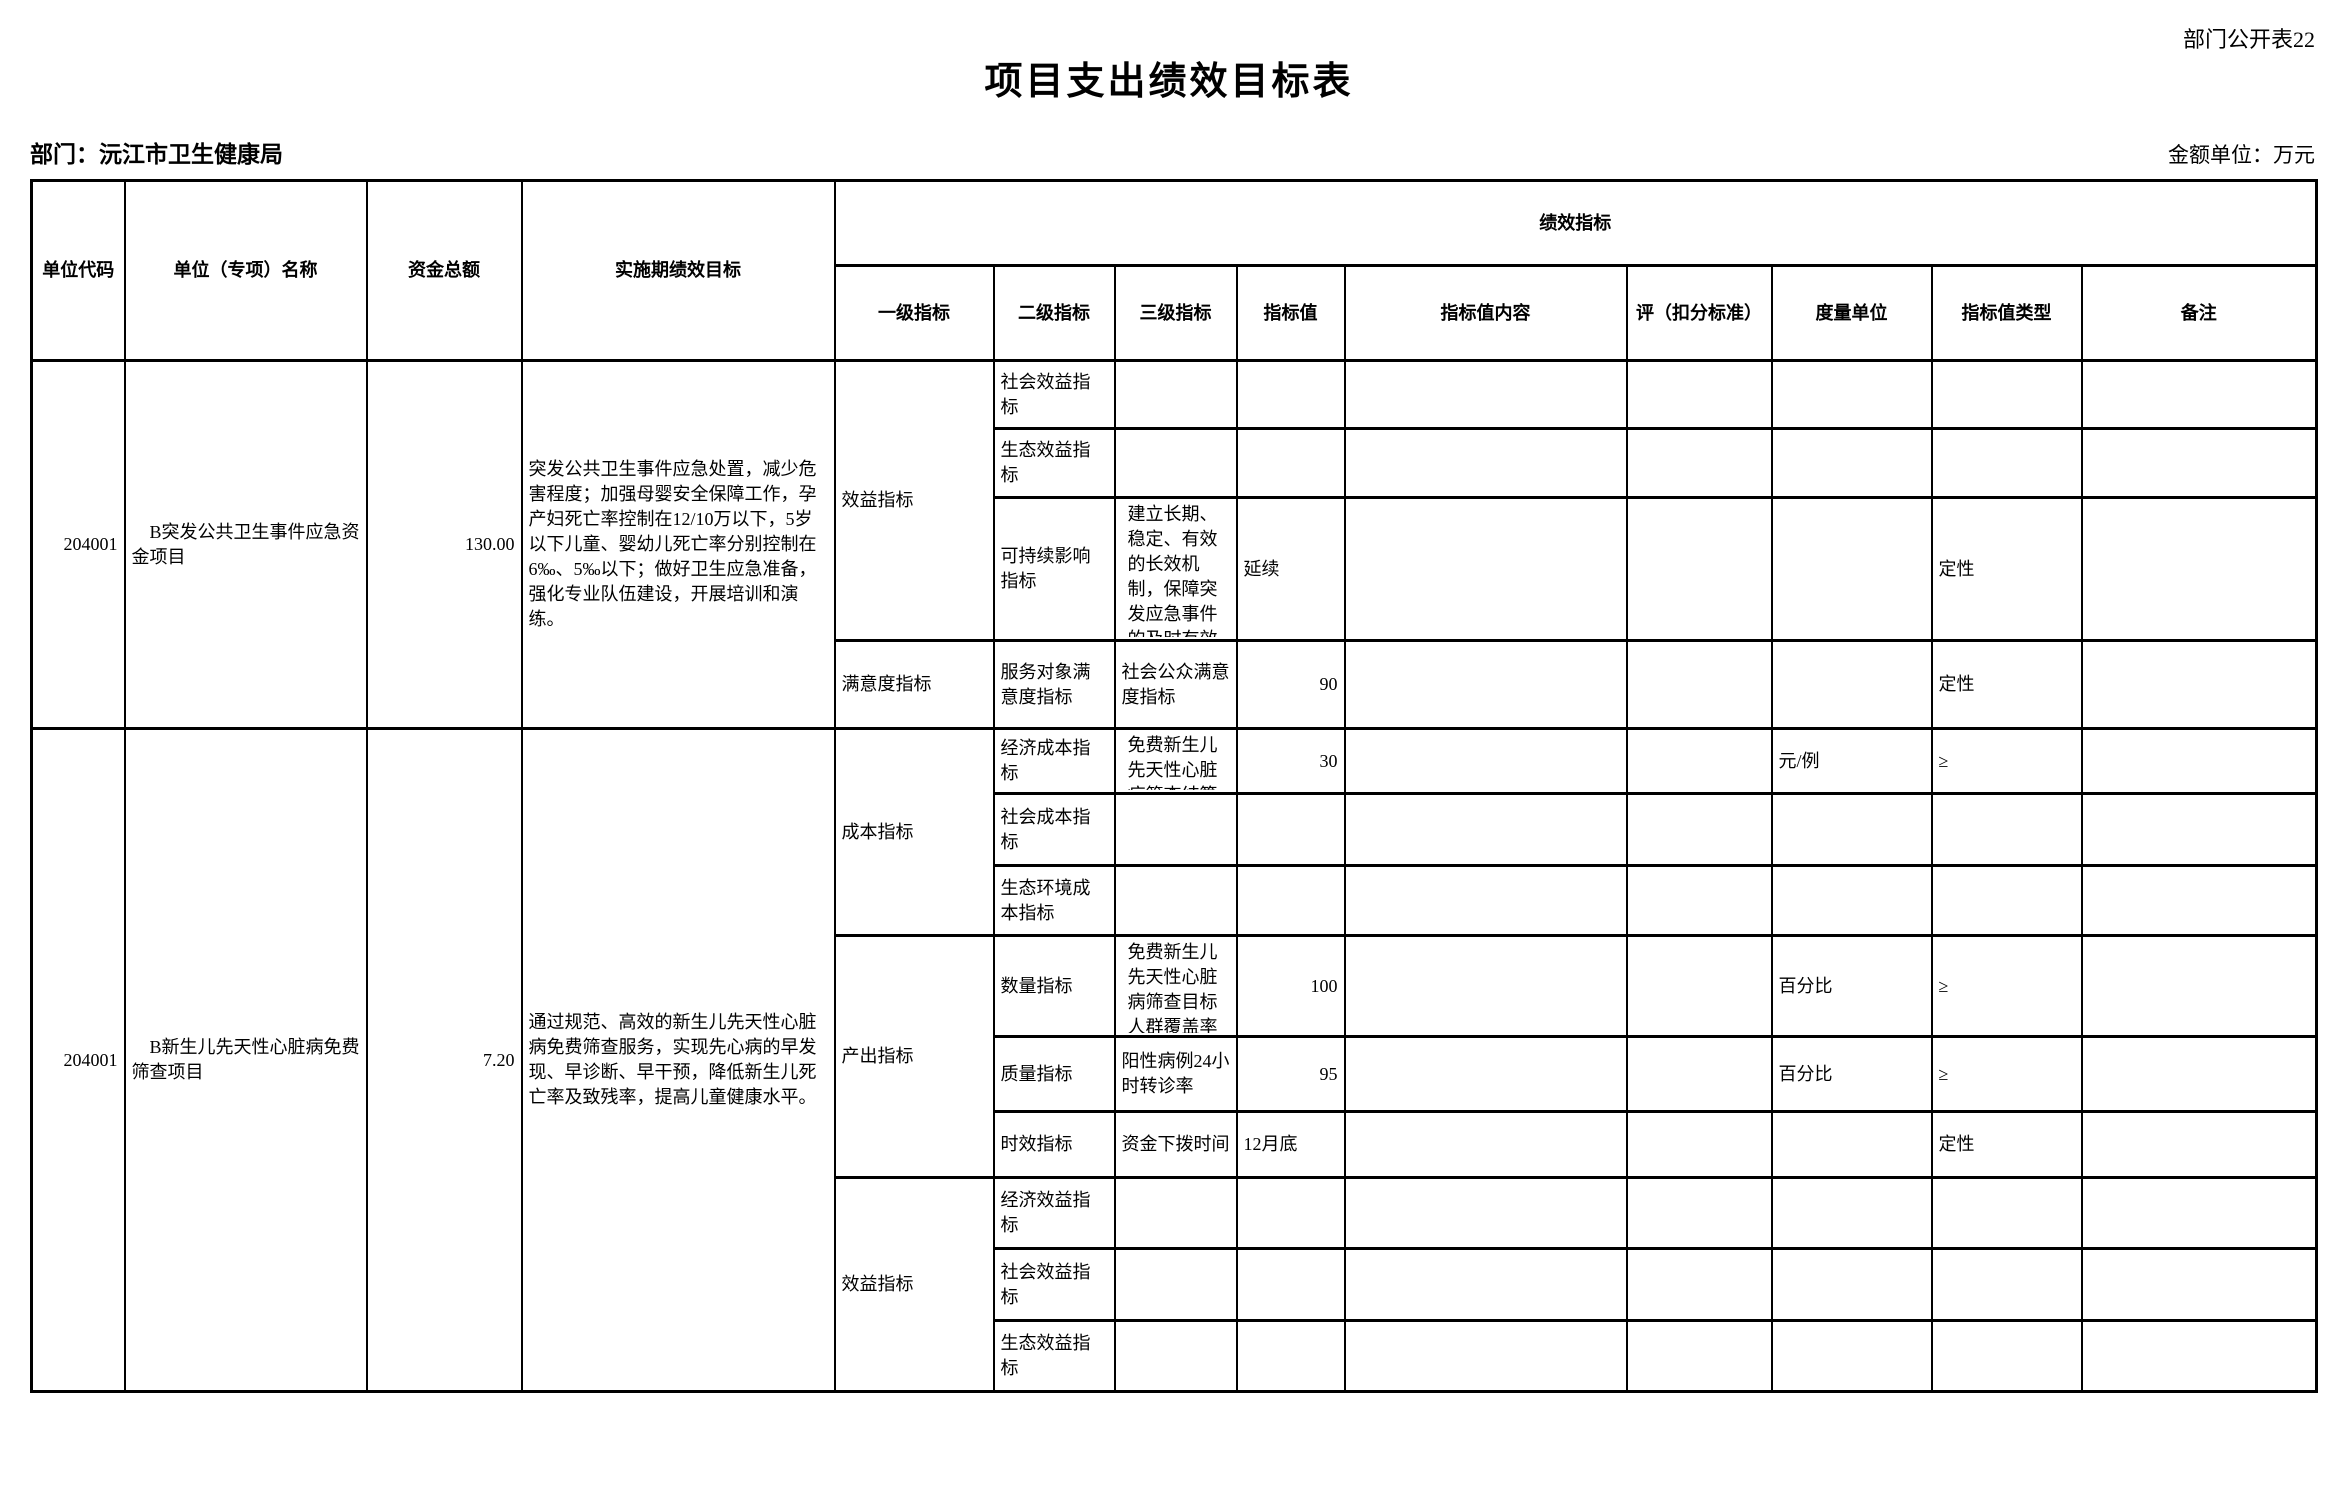  Describe the element at coordinates (1054, 569) in the screenshot. I see `cell-level2: 可持续影响指标` at that location.